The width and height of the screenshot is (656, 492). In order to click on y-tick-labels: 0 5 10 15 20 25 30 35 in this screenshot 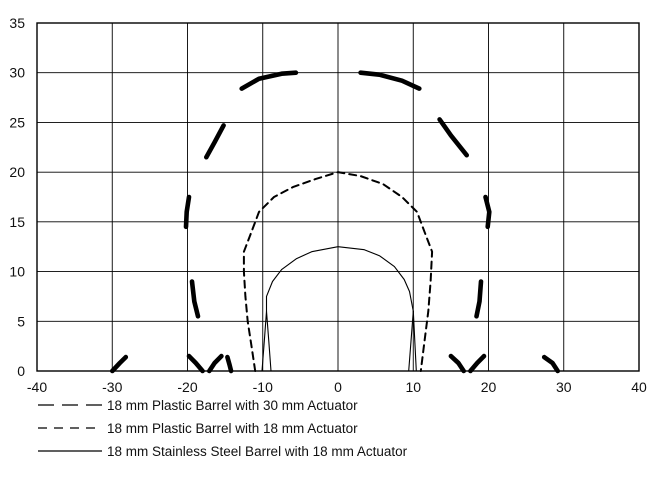, I will do `click(17, 197)`.